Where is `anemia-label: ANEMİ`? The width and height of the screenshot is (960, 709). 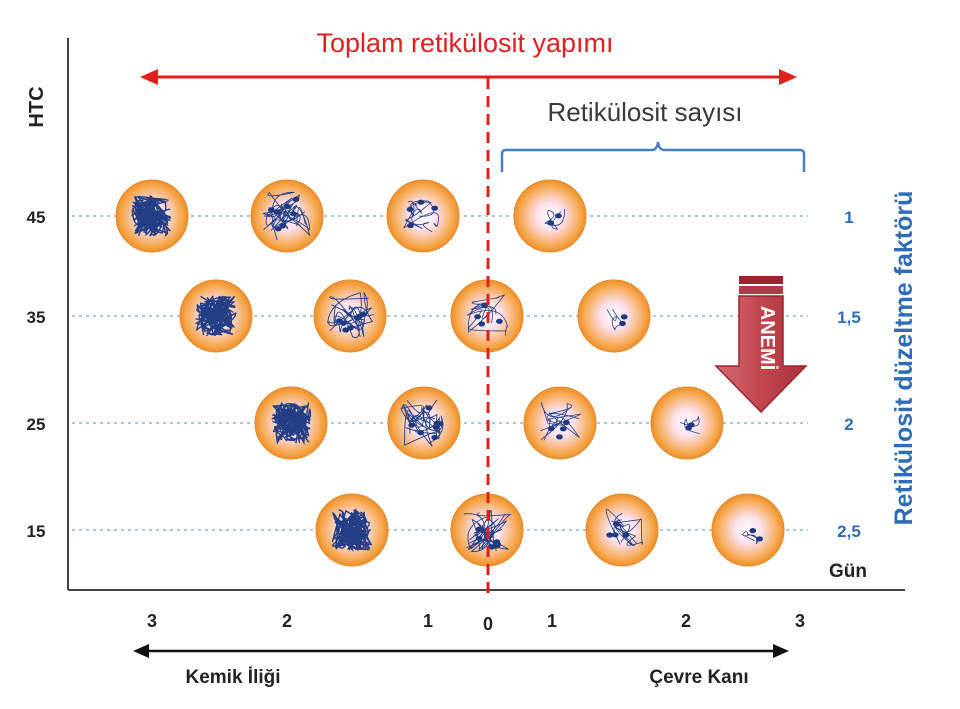
anemia-label: ANEMİ is located at coordinates (767, 338).